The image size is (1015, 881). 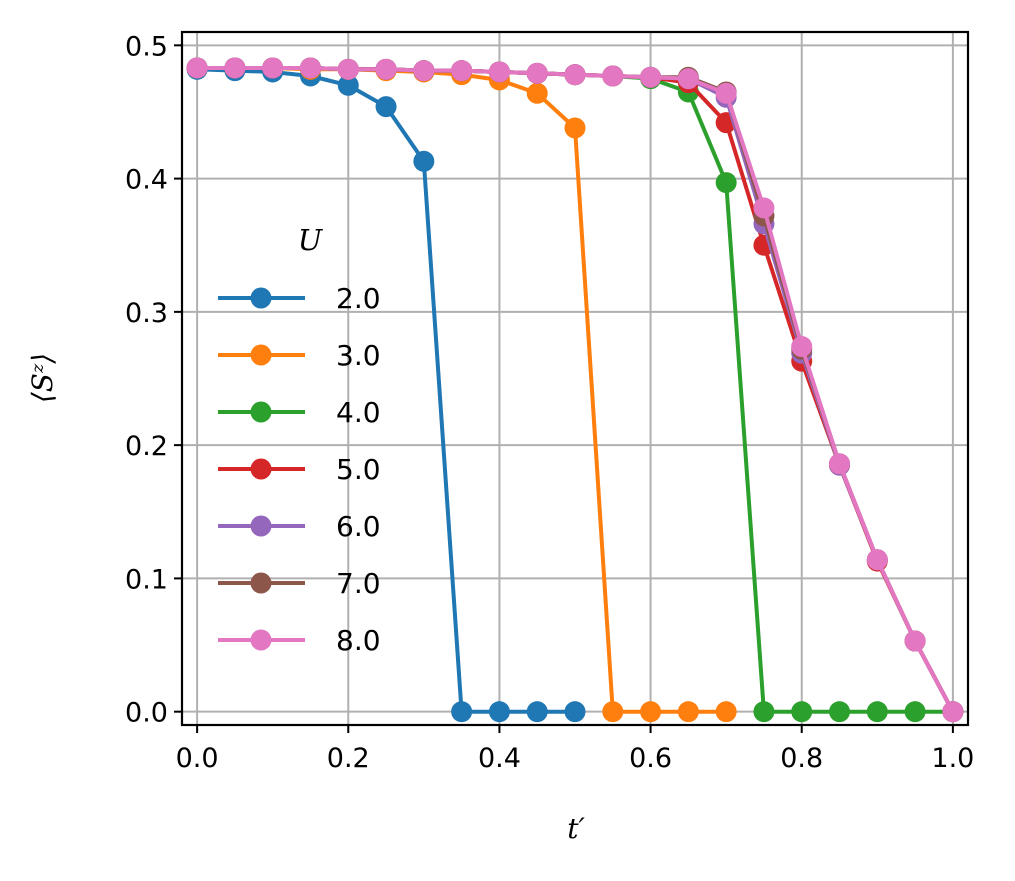 What do you see at coordinates (299, 640) in the screenshot?
I see `legend-item: 8.0` at bounding box center [299, 640].